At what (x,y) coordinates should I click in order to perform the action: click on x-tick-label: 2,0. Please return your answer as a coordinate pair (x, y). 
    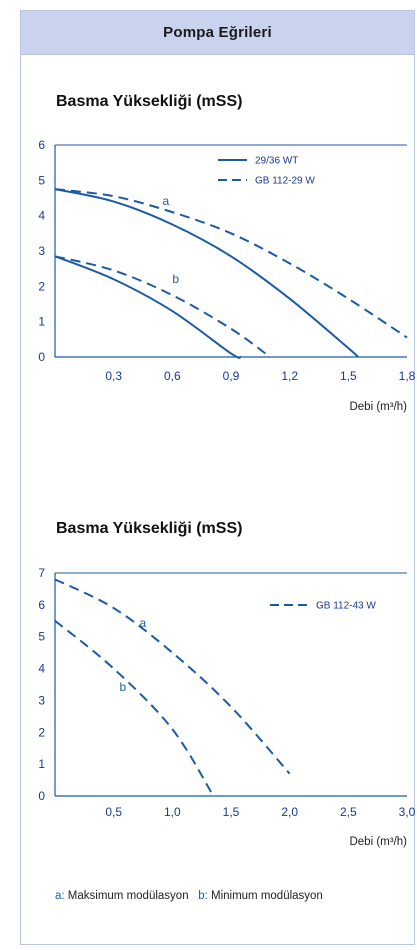
    Looking at the image, I should click on (289, 812).